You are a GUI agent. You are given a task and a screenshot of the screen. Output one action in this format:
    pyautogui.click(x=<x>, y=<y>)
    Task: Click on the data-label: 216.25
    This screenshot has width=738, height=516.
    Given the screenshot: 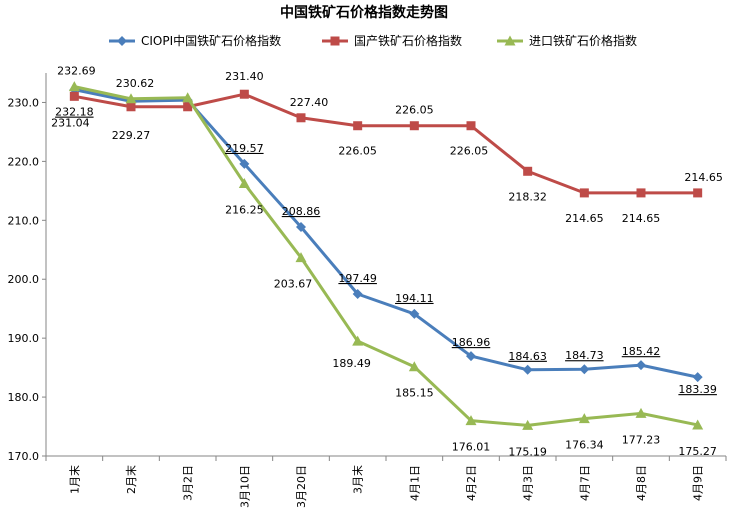 What is the action you would take?
    pyautogui.click(x=244, y=209)
    